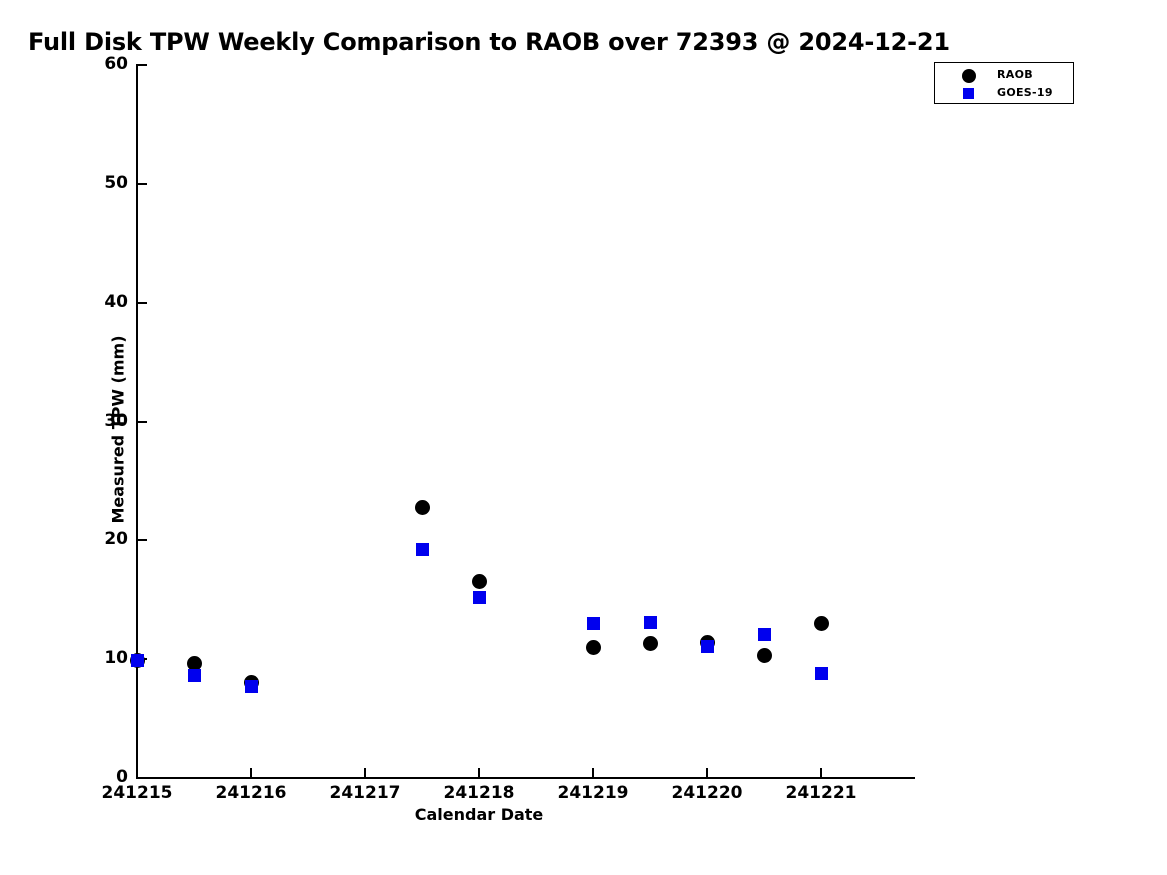 The height and width of the screenshot is (875, 1167). What do you see at coordinates (1015, 74) in the screenshot?
I see `legend-label-raob: RAOB` at bounding box center [1015, 74].